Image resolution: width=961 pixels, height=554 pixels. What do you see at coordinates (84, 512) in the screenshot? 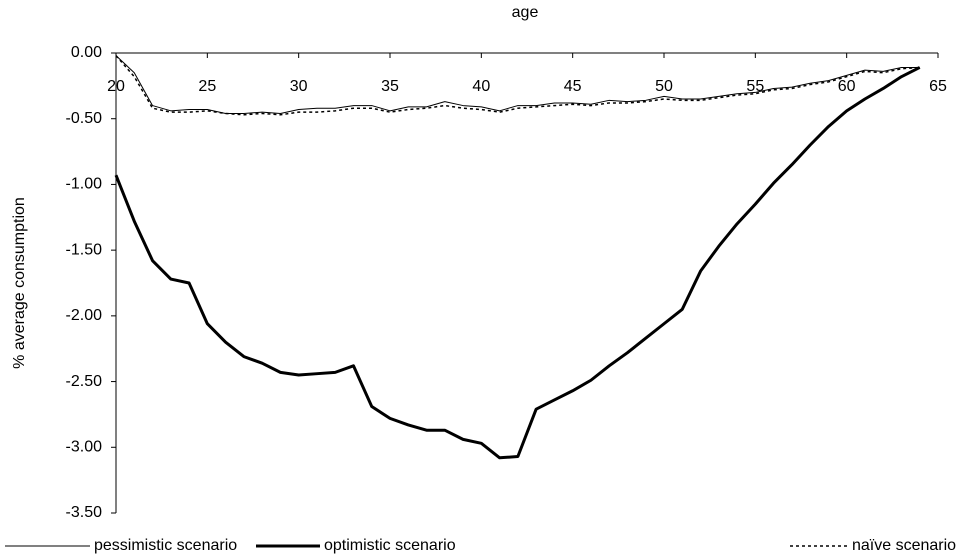
I see `y-tick-label: -3.50` at bounding box center [84, 512].